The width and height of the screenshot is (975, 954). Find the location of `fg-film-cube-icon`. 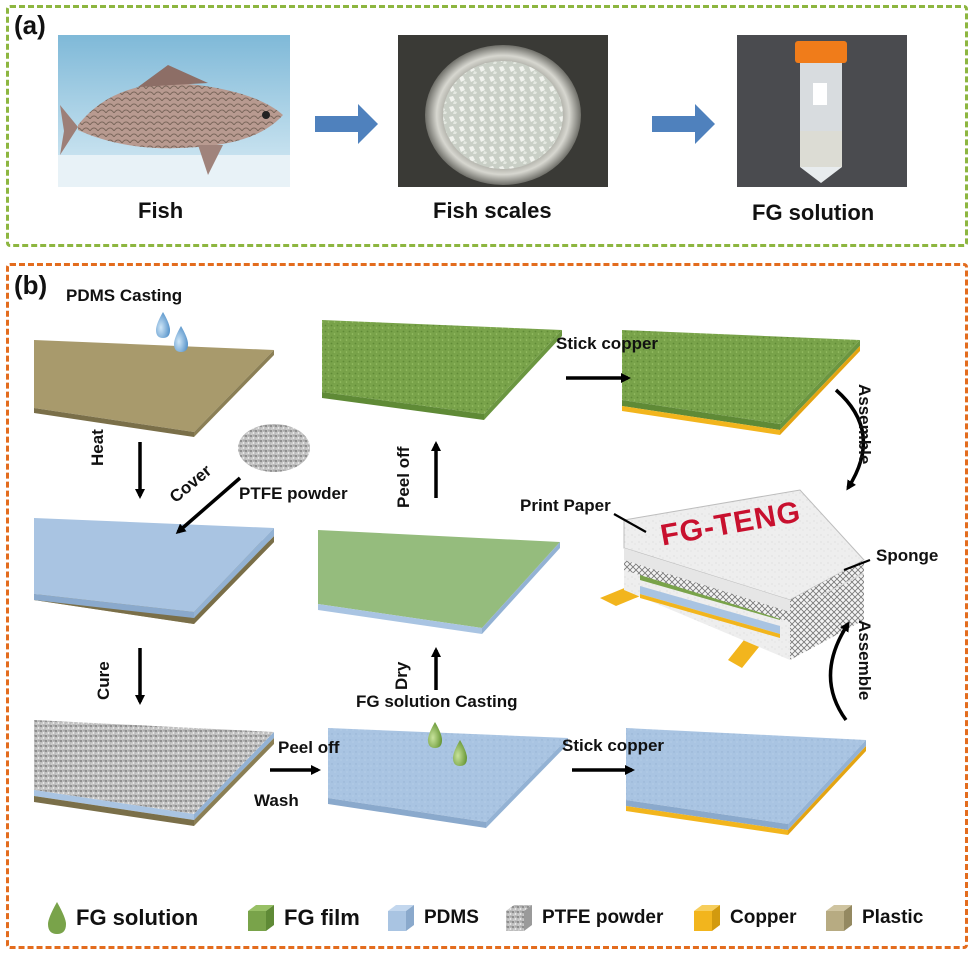

fg-film-cube-icon is located at coordinates (261, 918).